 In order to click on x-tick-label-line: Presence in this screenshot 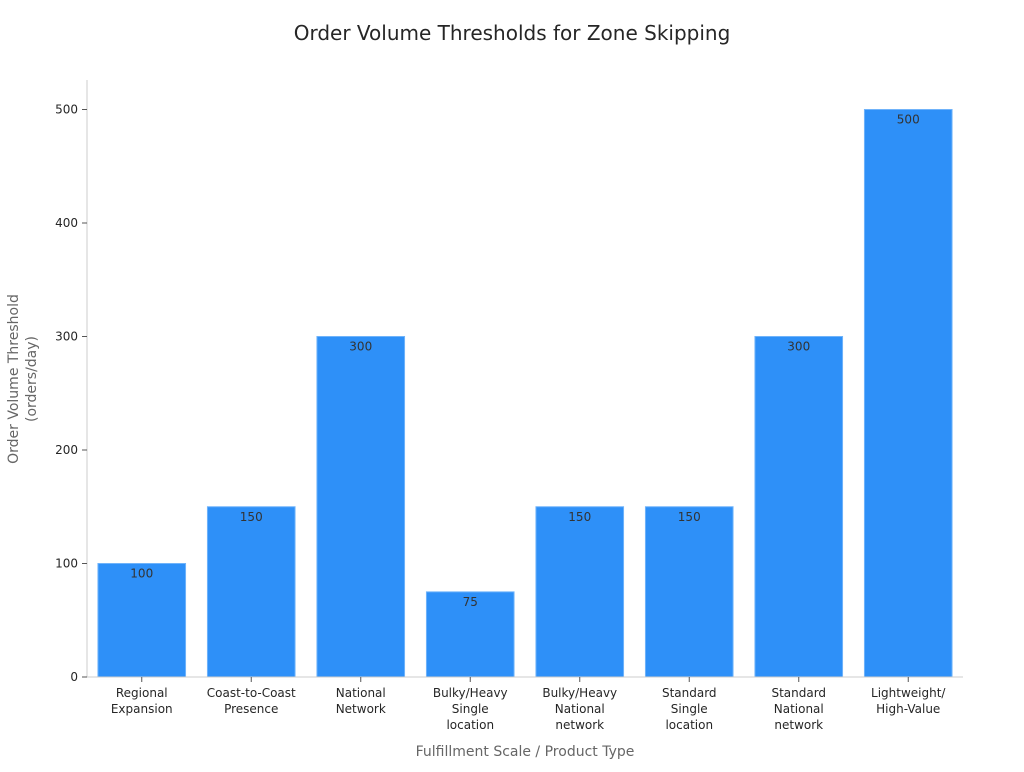, I will do `click(251, 709)`.